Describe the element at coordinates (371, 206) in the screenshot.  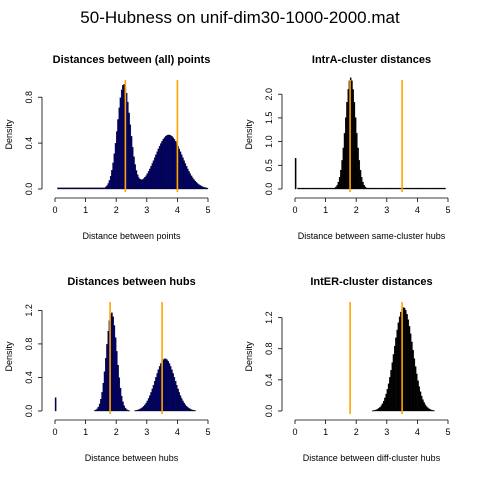
I see `x-axis: 0 1 2 3 4 5` at that location.